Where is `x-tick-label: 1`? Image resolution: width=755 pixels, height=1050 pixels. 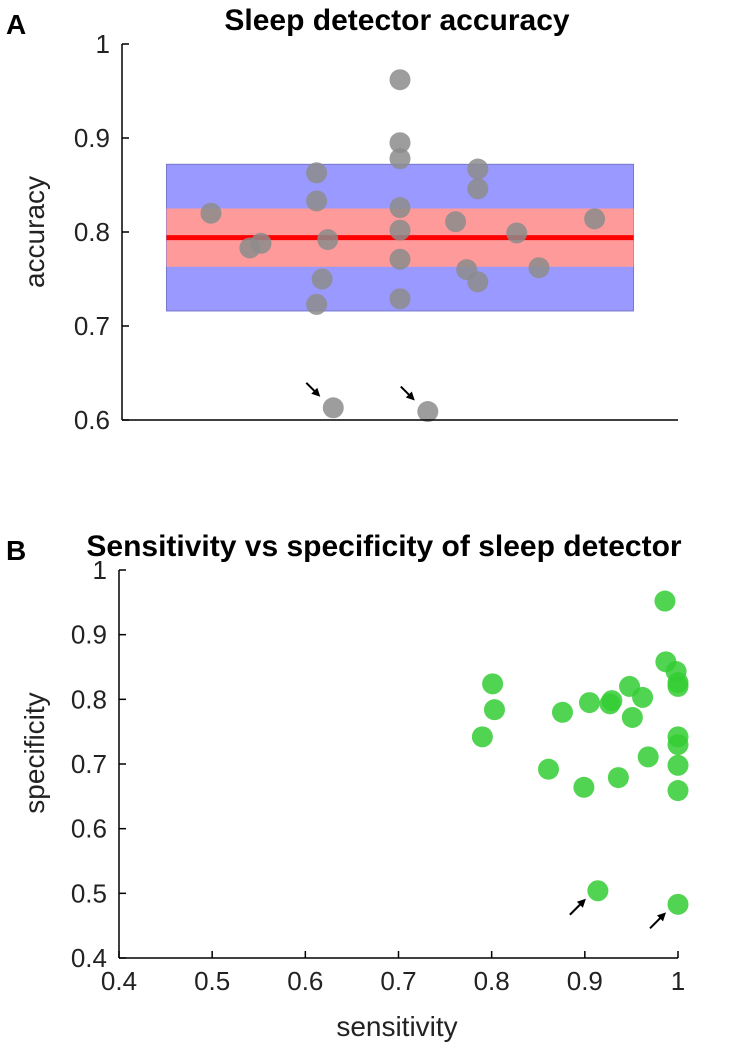 x-tick-label: 1 is located at coordinates (678, 981).